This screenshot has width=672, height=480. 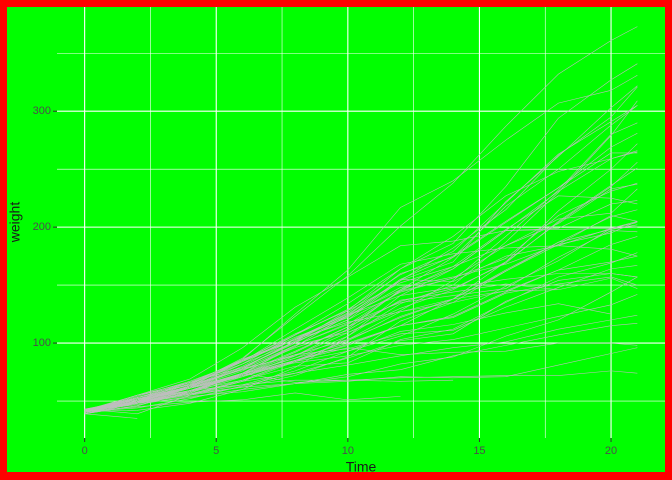 I want to click on y-tick-label: 100, so click(x=42, y=343).